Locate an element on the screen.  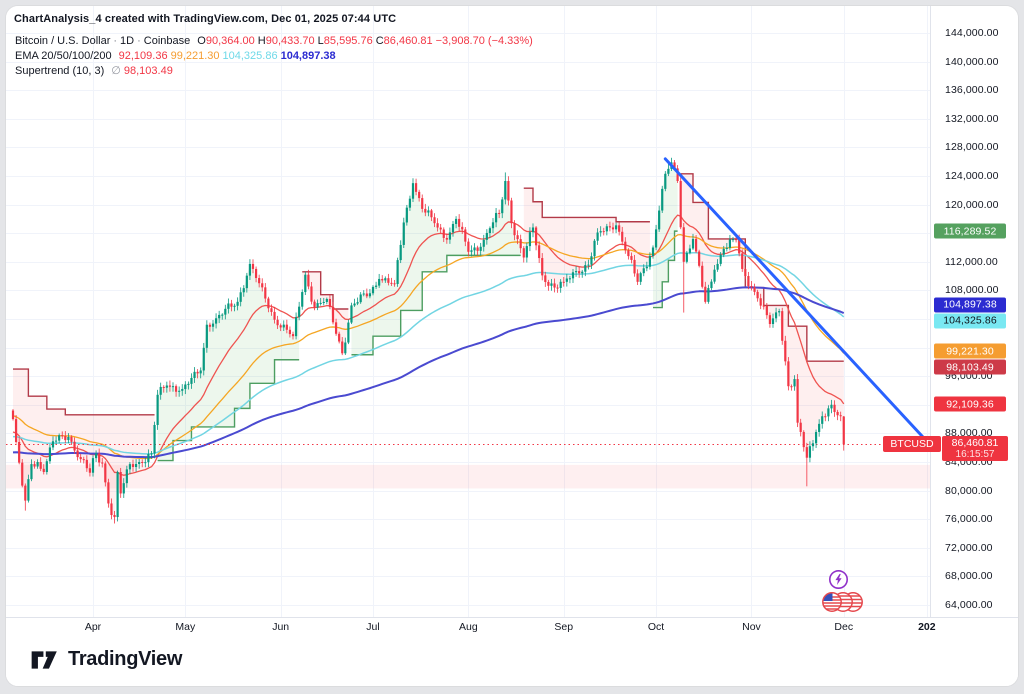
price-tick-label: 76,000.00 is located at coordinates (969, 519).